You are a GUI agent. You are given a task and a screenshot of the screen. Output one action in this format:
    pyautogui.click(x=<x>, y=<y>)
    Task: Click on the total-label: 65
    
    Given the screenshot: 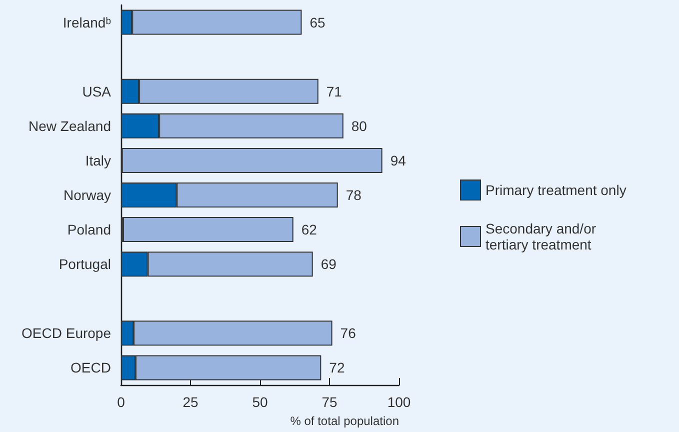 What is the action you would take?
    pyautogui.click(x=318, y=22)
    